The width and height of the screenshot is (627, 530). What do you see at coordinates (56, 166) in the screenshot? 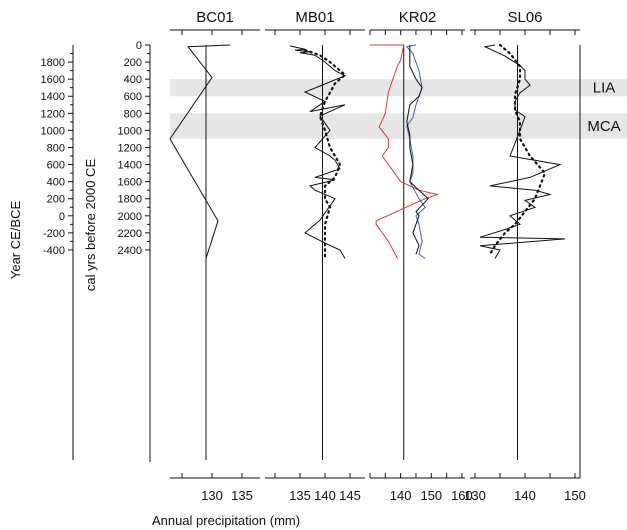
I see `left-axis-tick-label: 600` at bounding box center [56, 166].